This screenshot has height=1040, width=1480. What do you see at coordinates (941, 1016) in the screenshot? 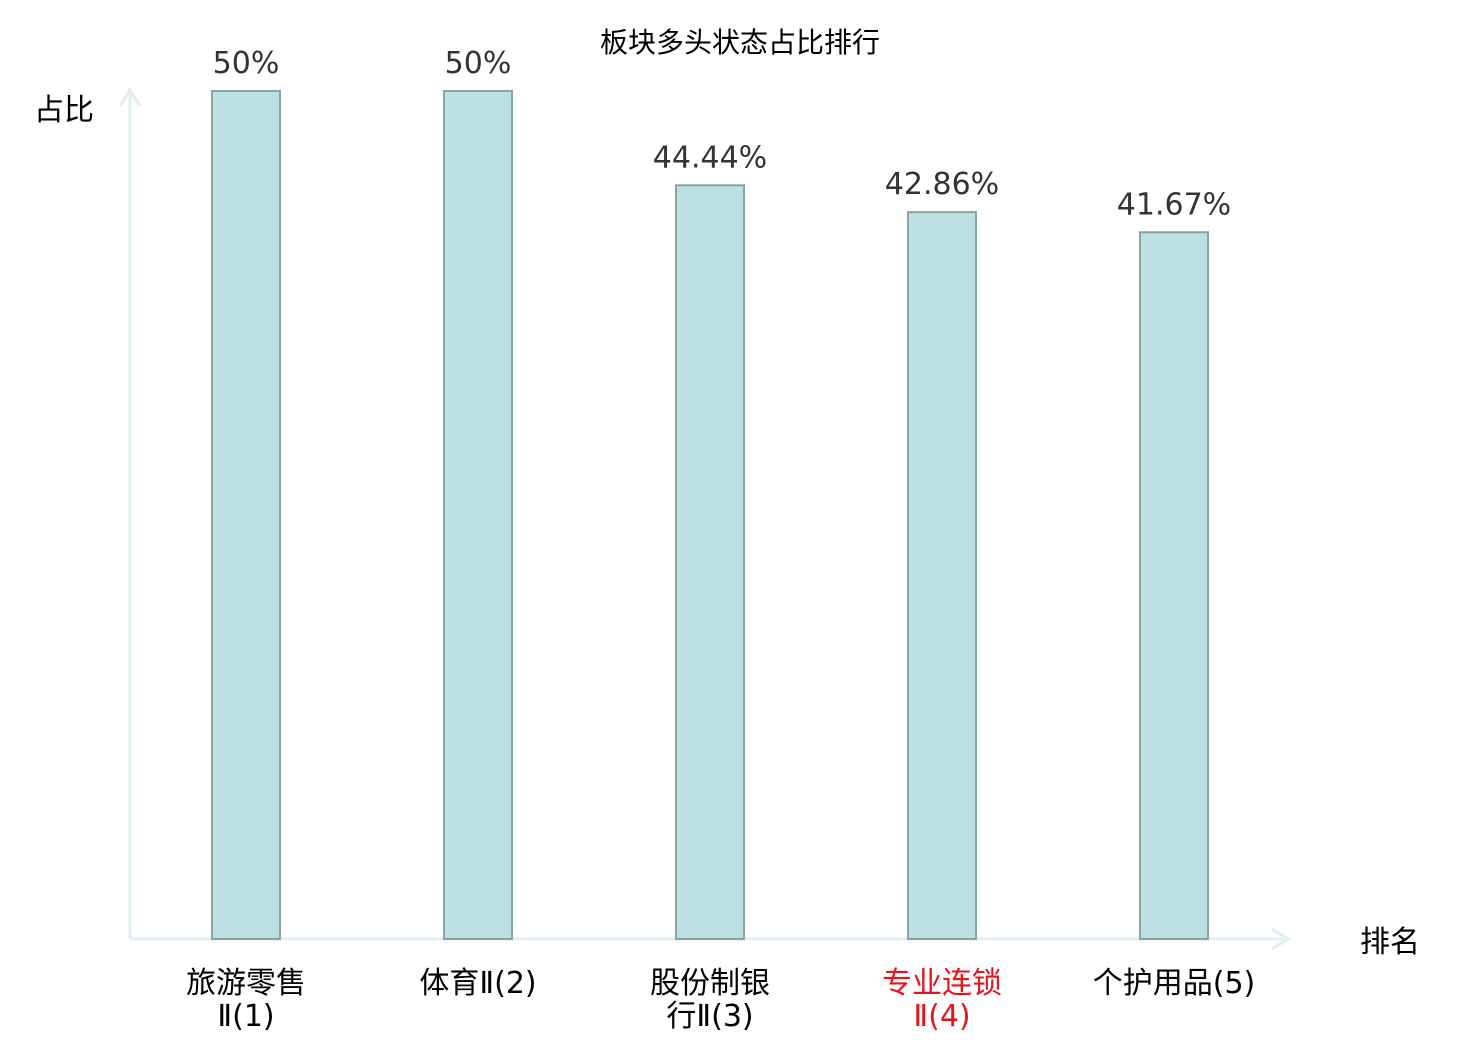
I see `tick-label: Ⅱ(4)` at bounding box center [941, 1016].